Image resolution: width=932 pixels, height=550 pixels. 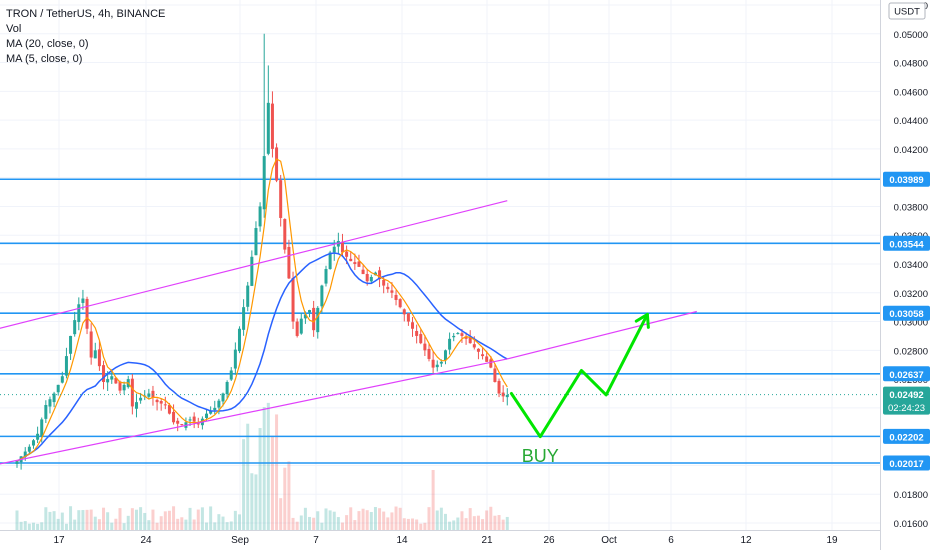 I want to click on time-axis-bg, so click(x=440, y=540).